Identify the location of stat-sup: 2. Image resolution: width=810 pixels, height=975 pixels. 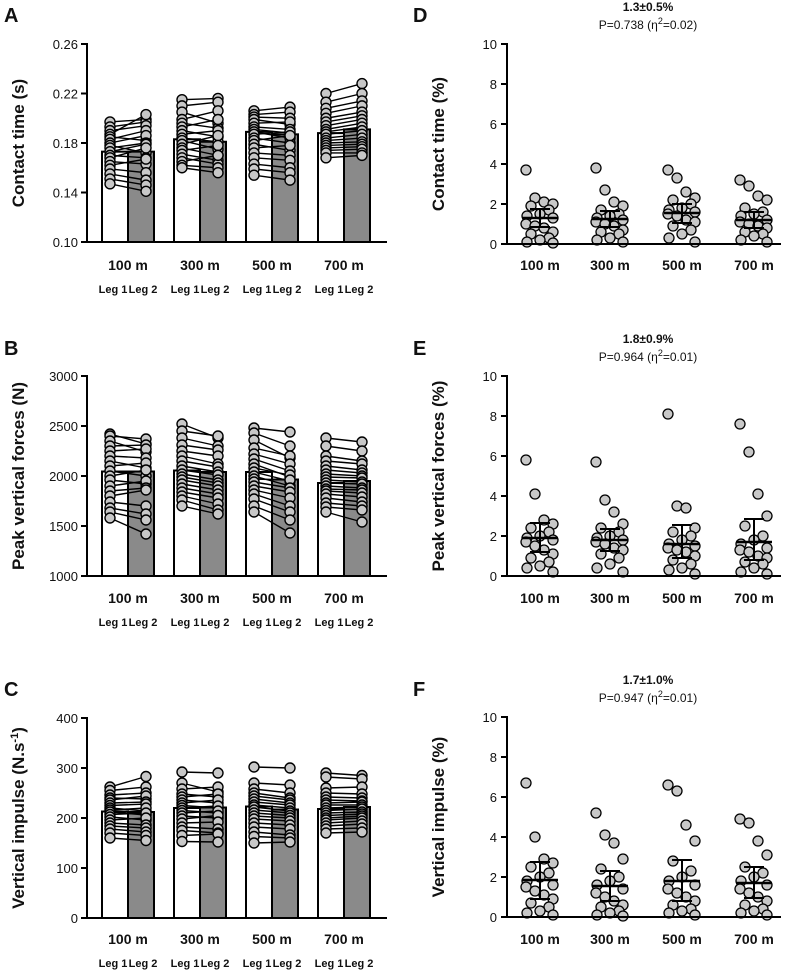
(660, 694).